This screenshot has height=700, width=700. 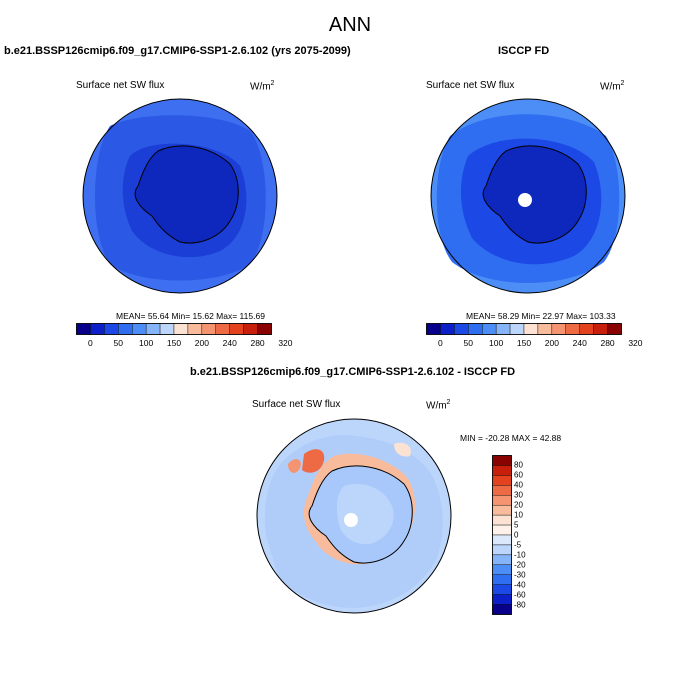 What do you see at coordinates (180, 196) in the screenshot?
I see `panel-1-polar-map` at bounding box center [180, 196].